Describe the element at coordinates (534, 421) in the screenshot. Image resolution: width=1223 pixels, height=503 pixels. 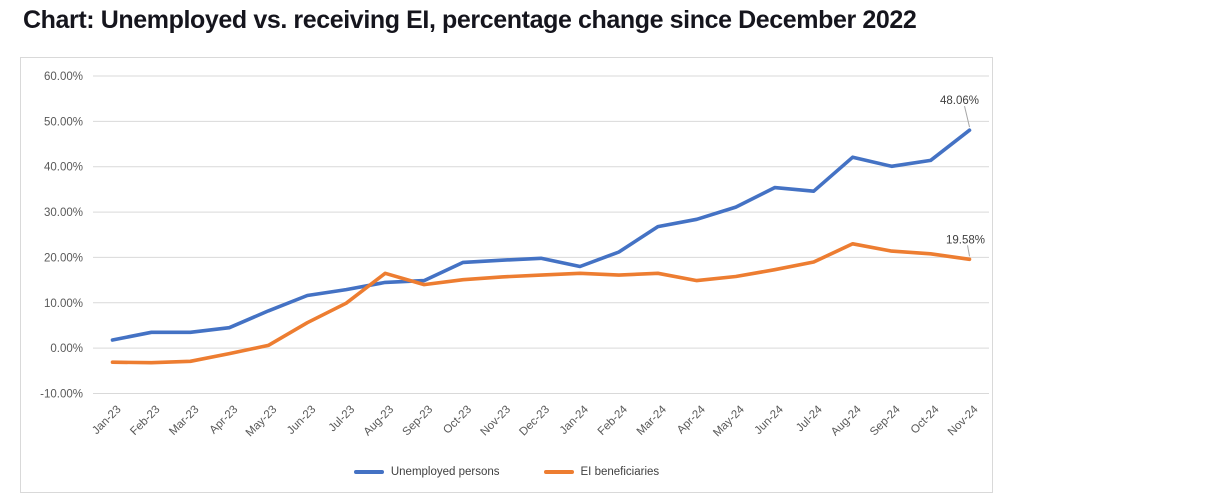
I see `x-axis-tick-label: Dec-23` at that location.